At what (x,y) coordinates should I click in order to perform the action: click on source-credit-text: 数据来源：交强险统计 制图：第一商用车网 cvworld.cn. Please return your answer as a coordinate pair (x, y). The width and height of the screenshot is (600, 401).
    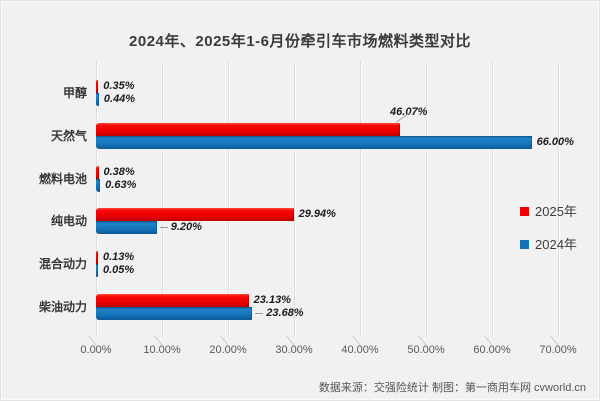
    Looking at the image, I should click on (452, 388).